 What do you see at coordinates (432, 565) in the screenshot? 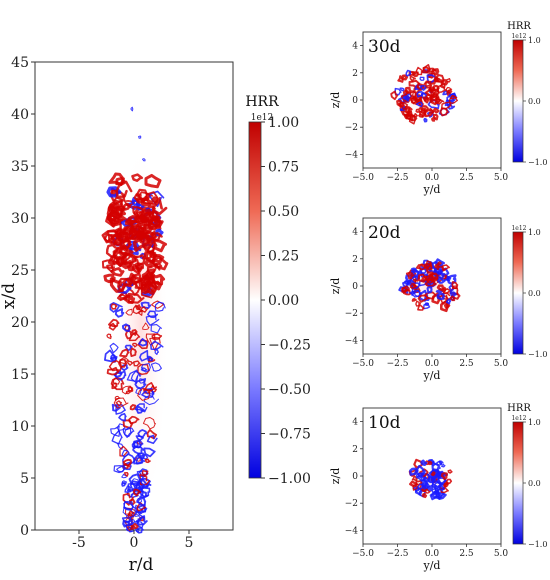
I see `slice-x-axis-label: y/d` at bounding box center [432, 565].